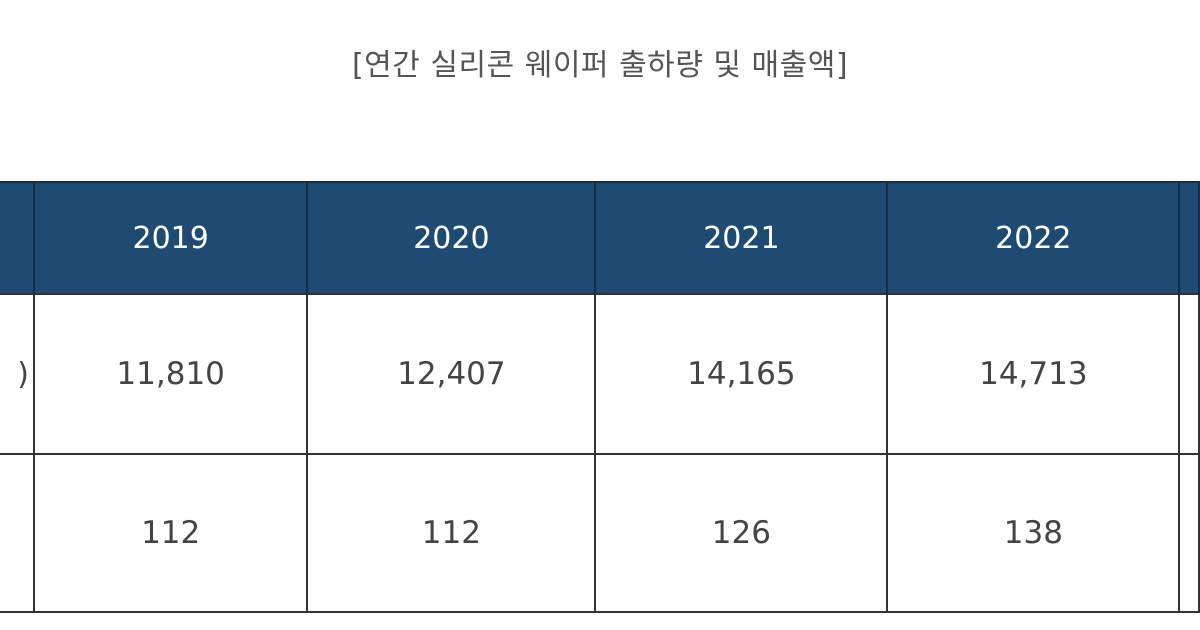  What do you see at coordinates (170, 374) in the screenshot?
I see `table-cell: 11,810` at bounding box center [170, 374].